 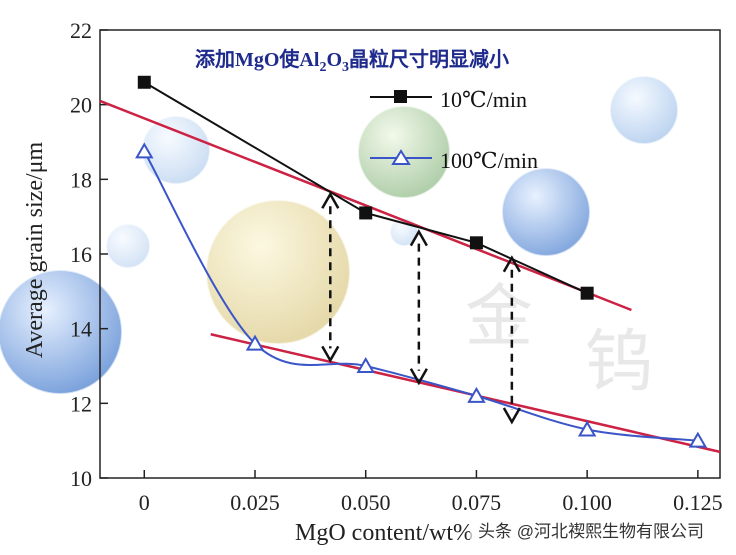 What do you see at coordinates (366, 502) in the screenshot?
I see `x-tick-label: 0.050` at bounding box center [366, 502].